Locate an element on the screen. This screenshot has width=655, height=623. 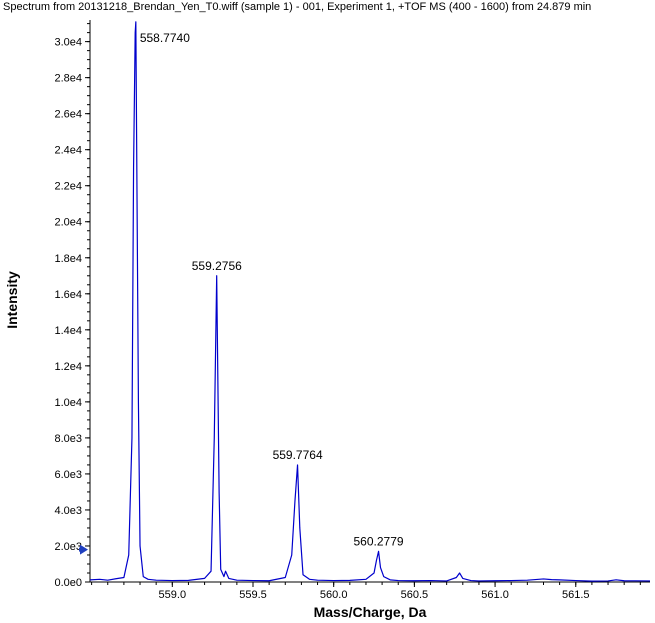
y-tick-label: 2.4e4 is located at coordinates (68, 151).